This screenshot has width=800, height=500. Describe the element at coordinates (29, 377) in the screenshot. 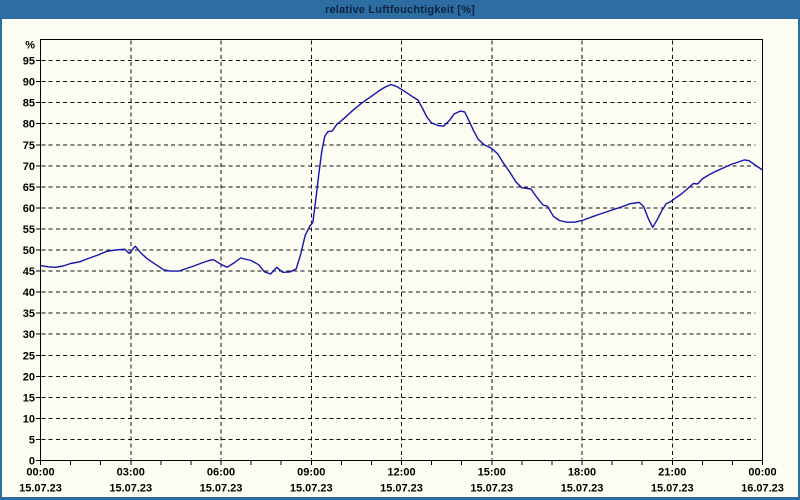

I see `svg-text: 20` at that location.